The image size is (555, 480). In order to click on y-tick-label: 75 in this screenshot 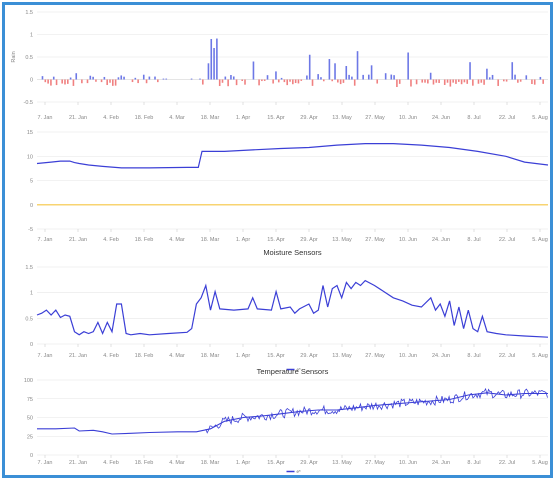, I will do `click(30, 400)`.